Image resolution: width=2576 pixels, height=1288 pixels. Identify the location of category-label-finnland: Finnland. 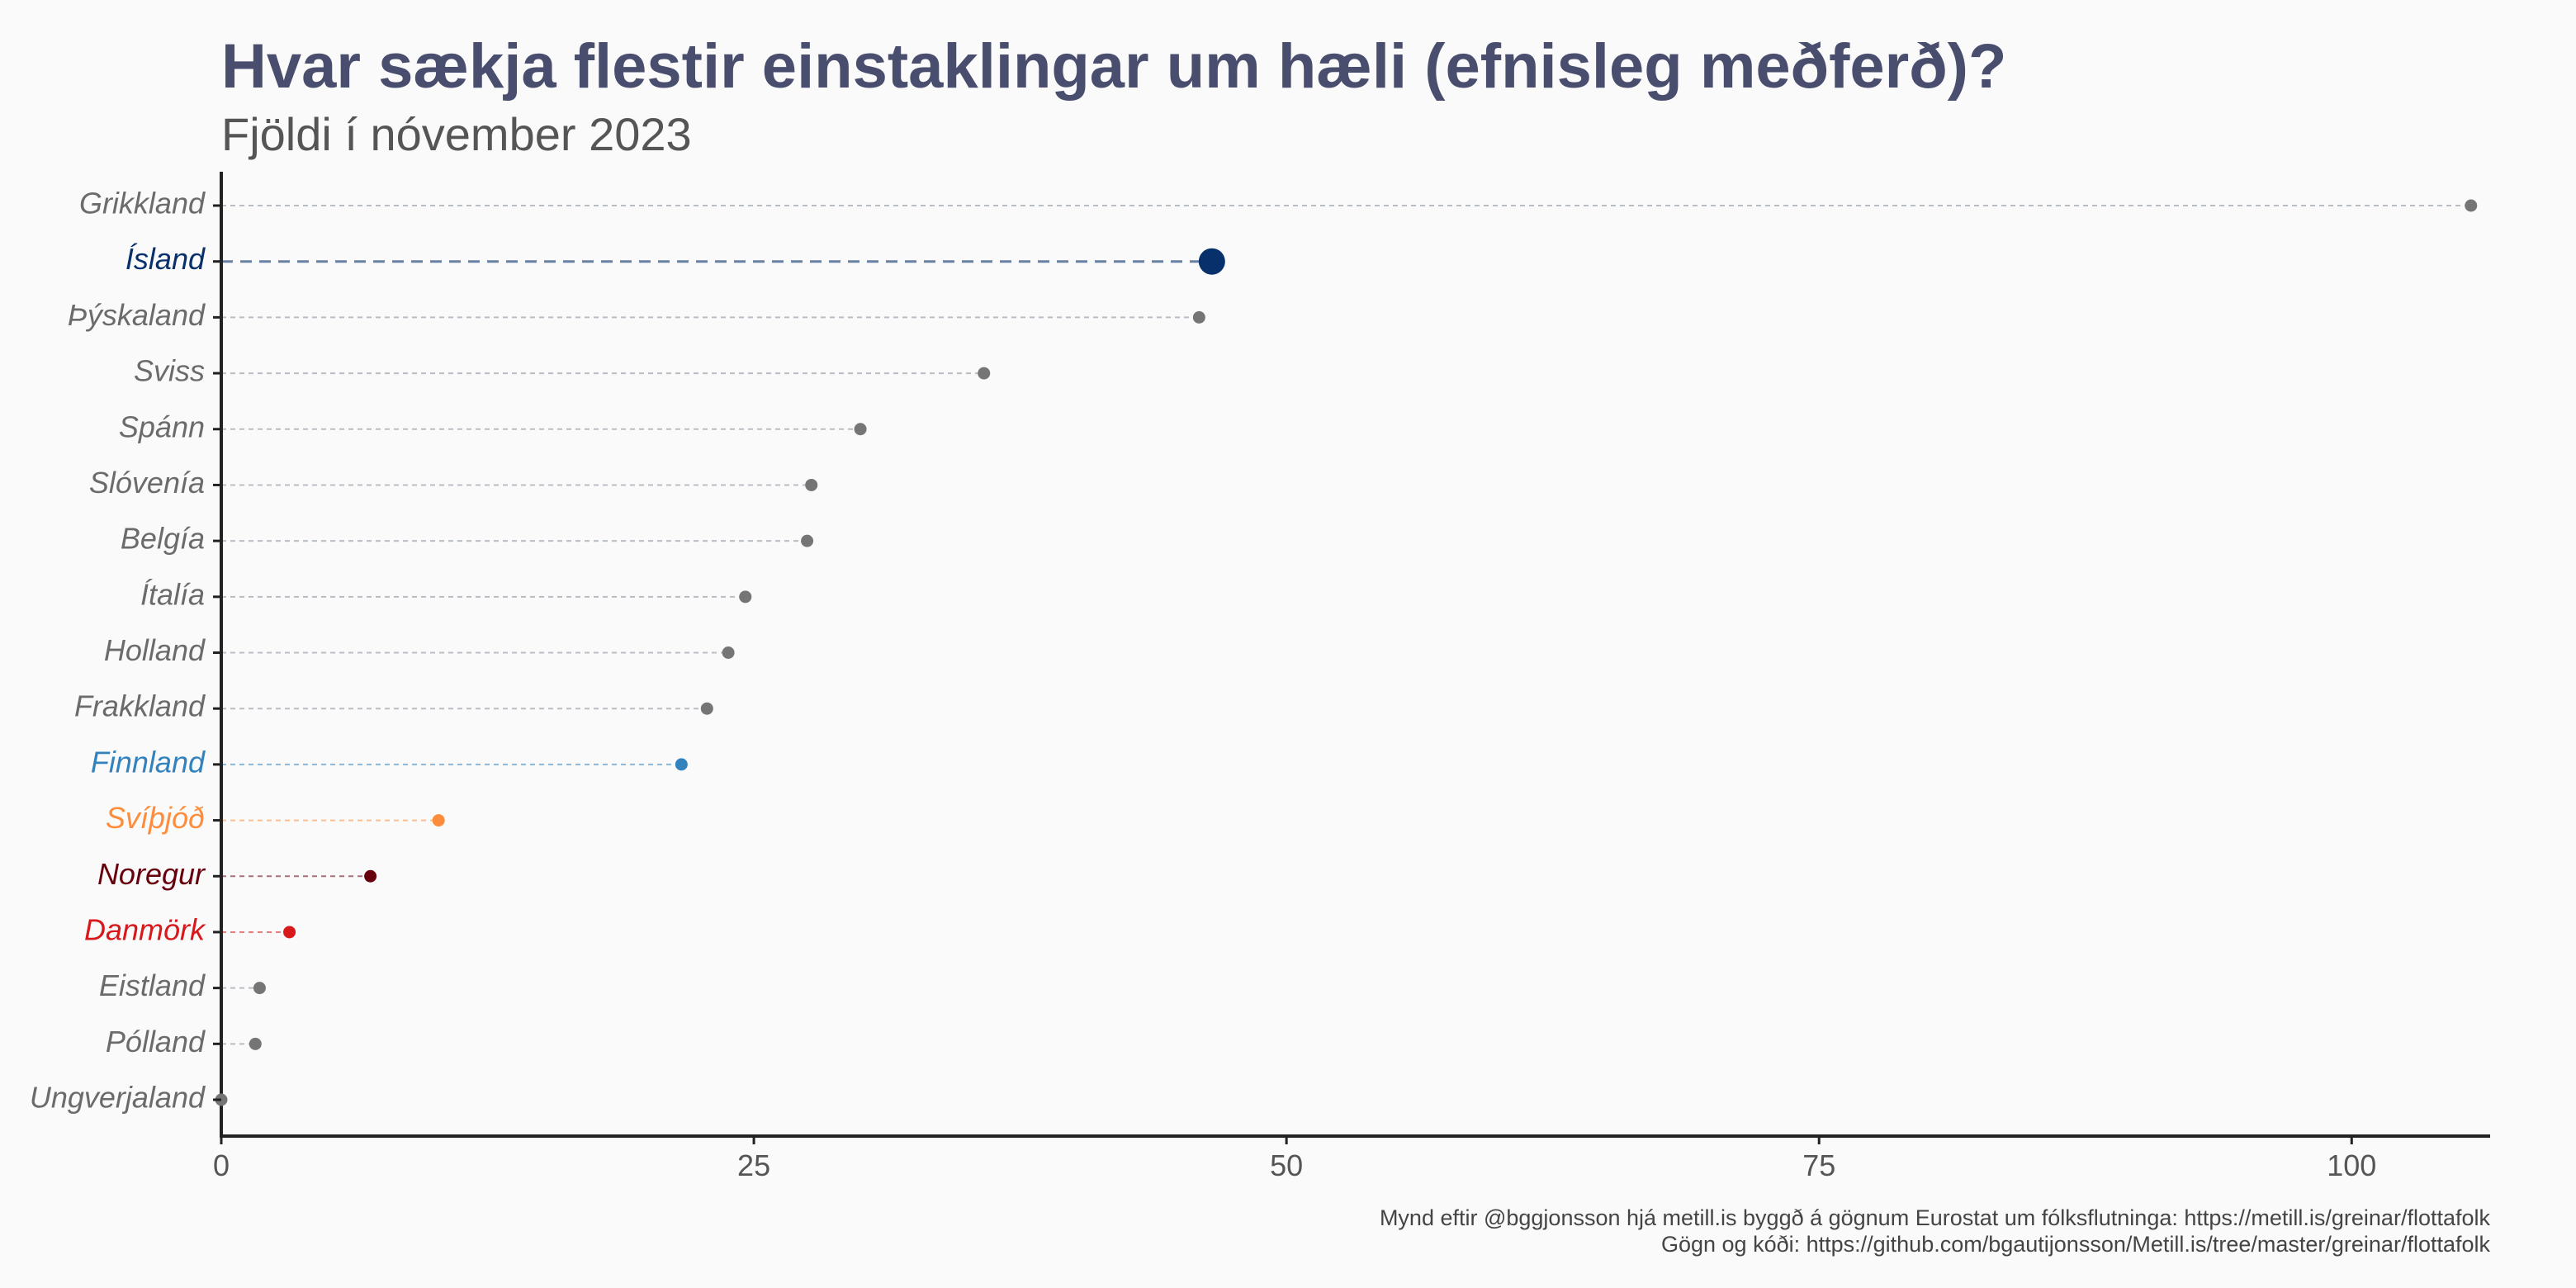
(148, 762).